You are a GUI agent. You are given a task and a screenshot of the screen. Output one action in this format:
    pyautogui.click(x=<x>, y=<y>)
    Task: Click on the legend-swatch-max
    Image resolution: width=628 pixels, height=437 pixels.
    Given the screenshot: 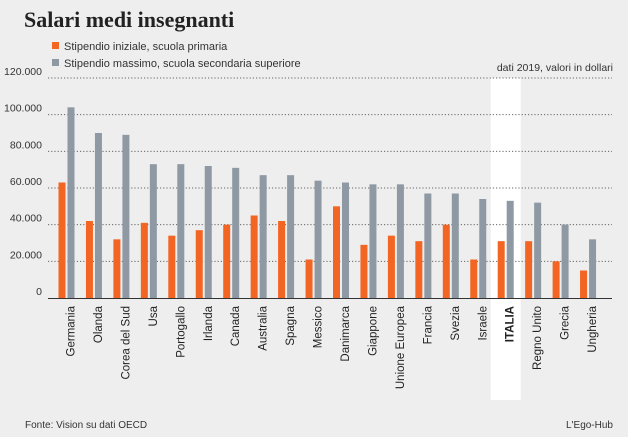 What is the action you would take?
    pyautogui.click(x=55, y=62)
    